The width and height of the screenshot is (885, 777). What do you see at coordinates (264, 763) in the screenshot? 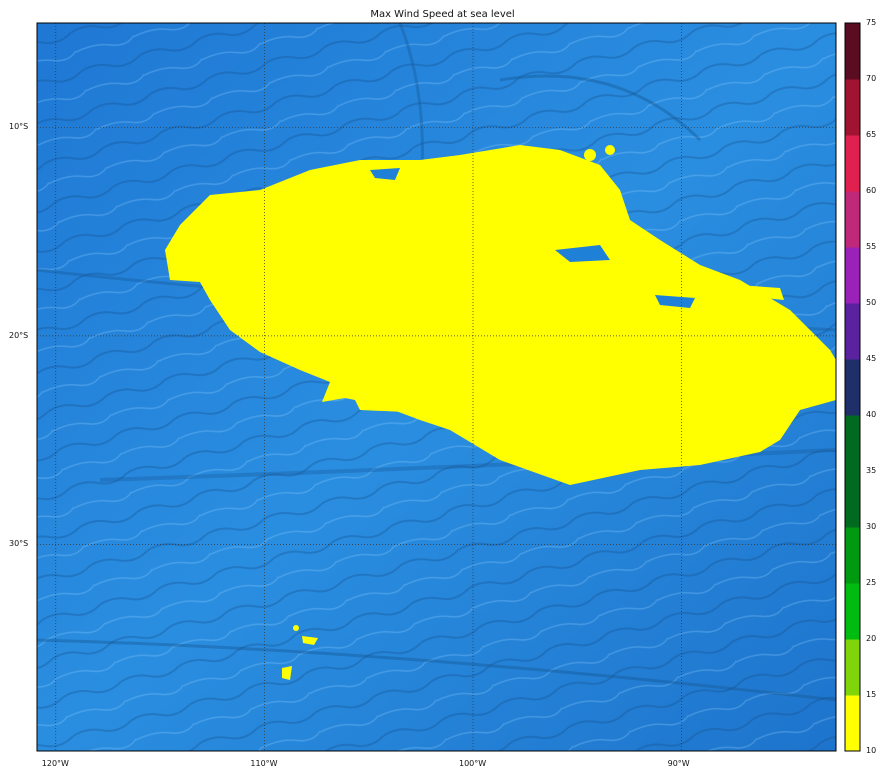
I see `lon-tick-label: 110°W` at bounding box center [264, 763].